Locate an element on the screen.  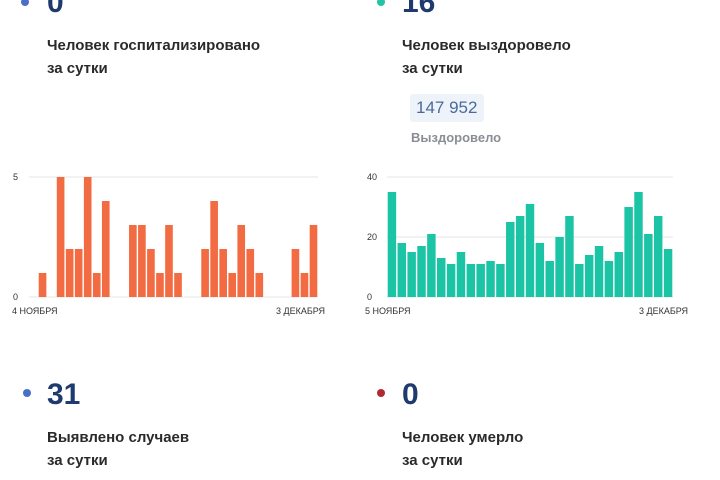
deaths-count: 0 is located at coordinates (410, 394).